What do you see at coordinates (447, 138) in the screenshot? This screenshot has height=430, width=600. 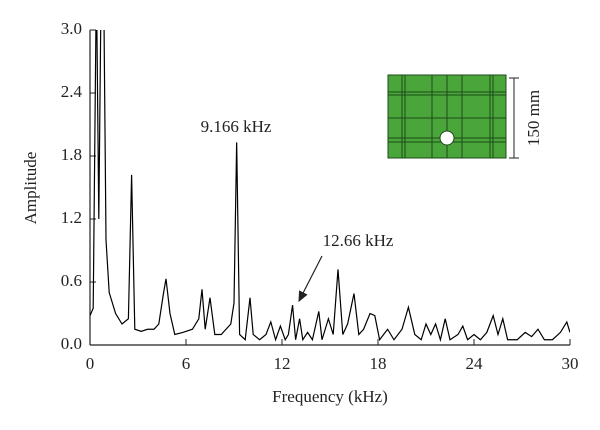 I see `hole` at bounding box center [447, 138].